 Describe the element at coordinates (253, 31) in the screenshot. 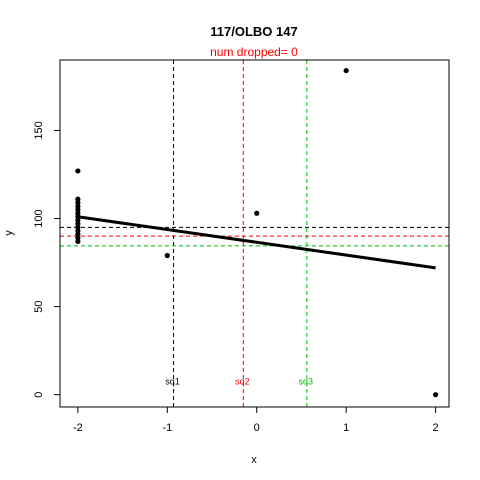

I see `chart-title: 117/OLBO 147` at that location.